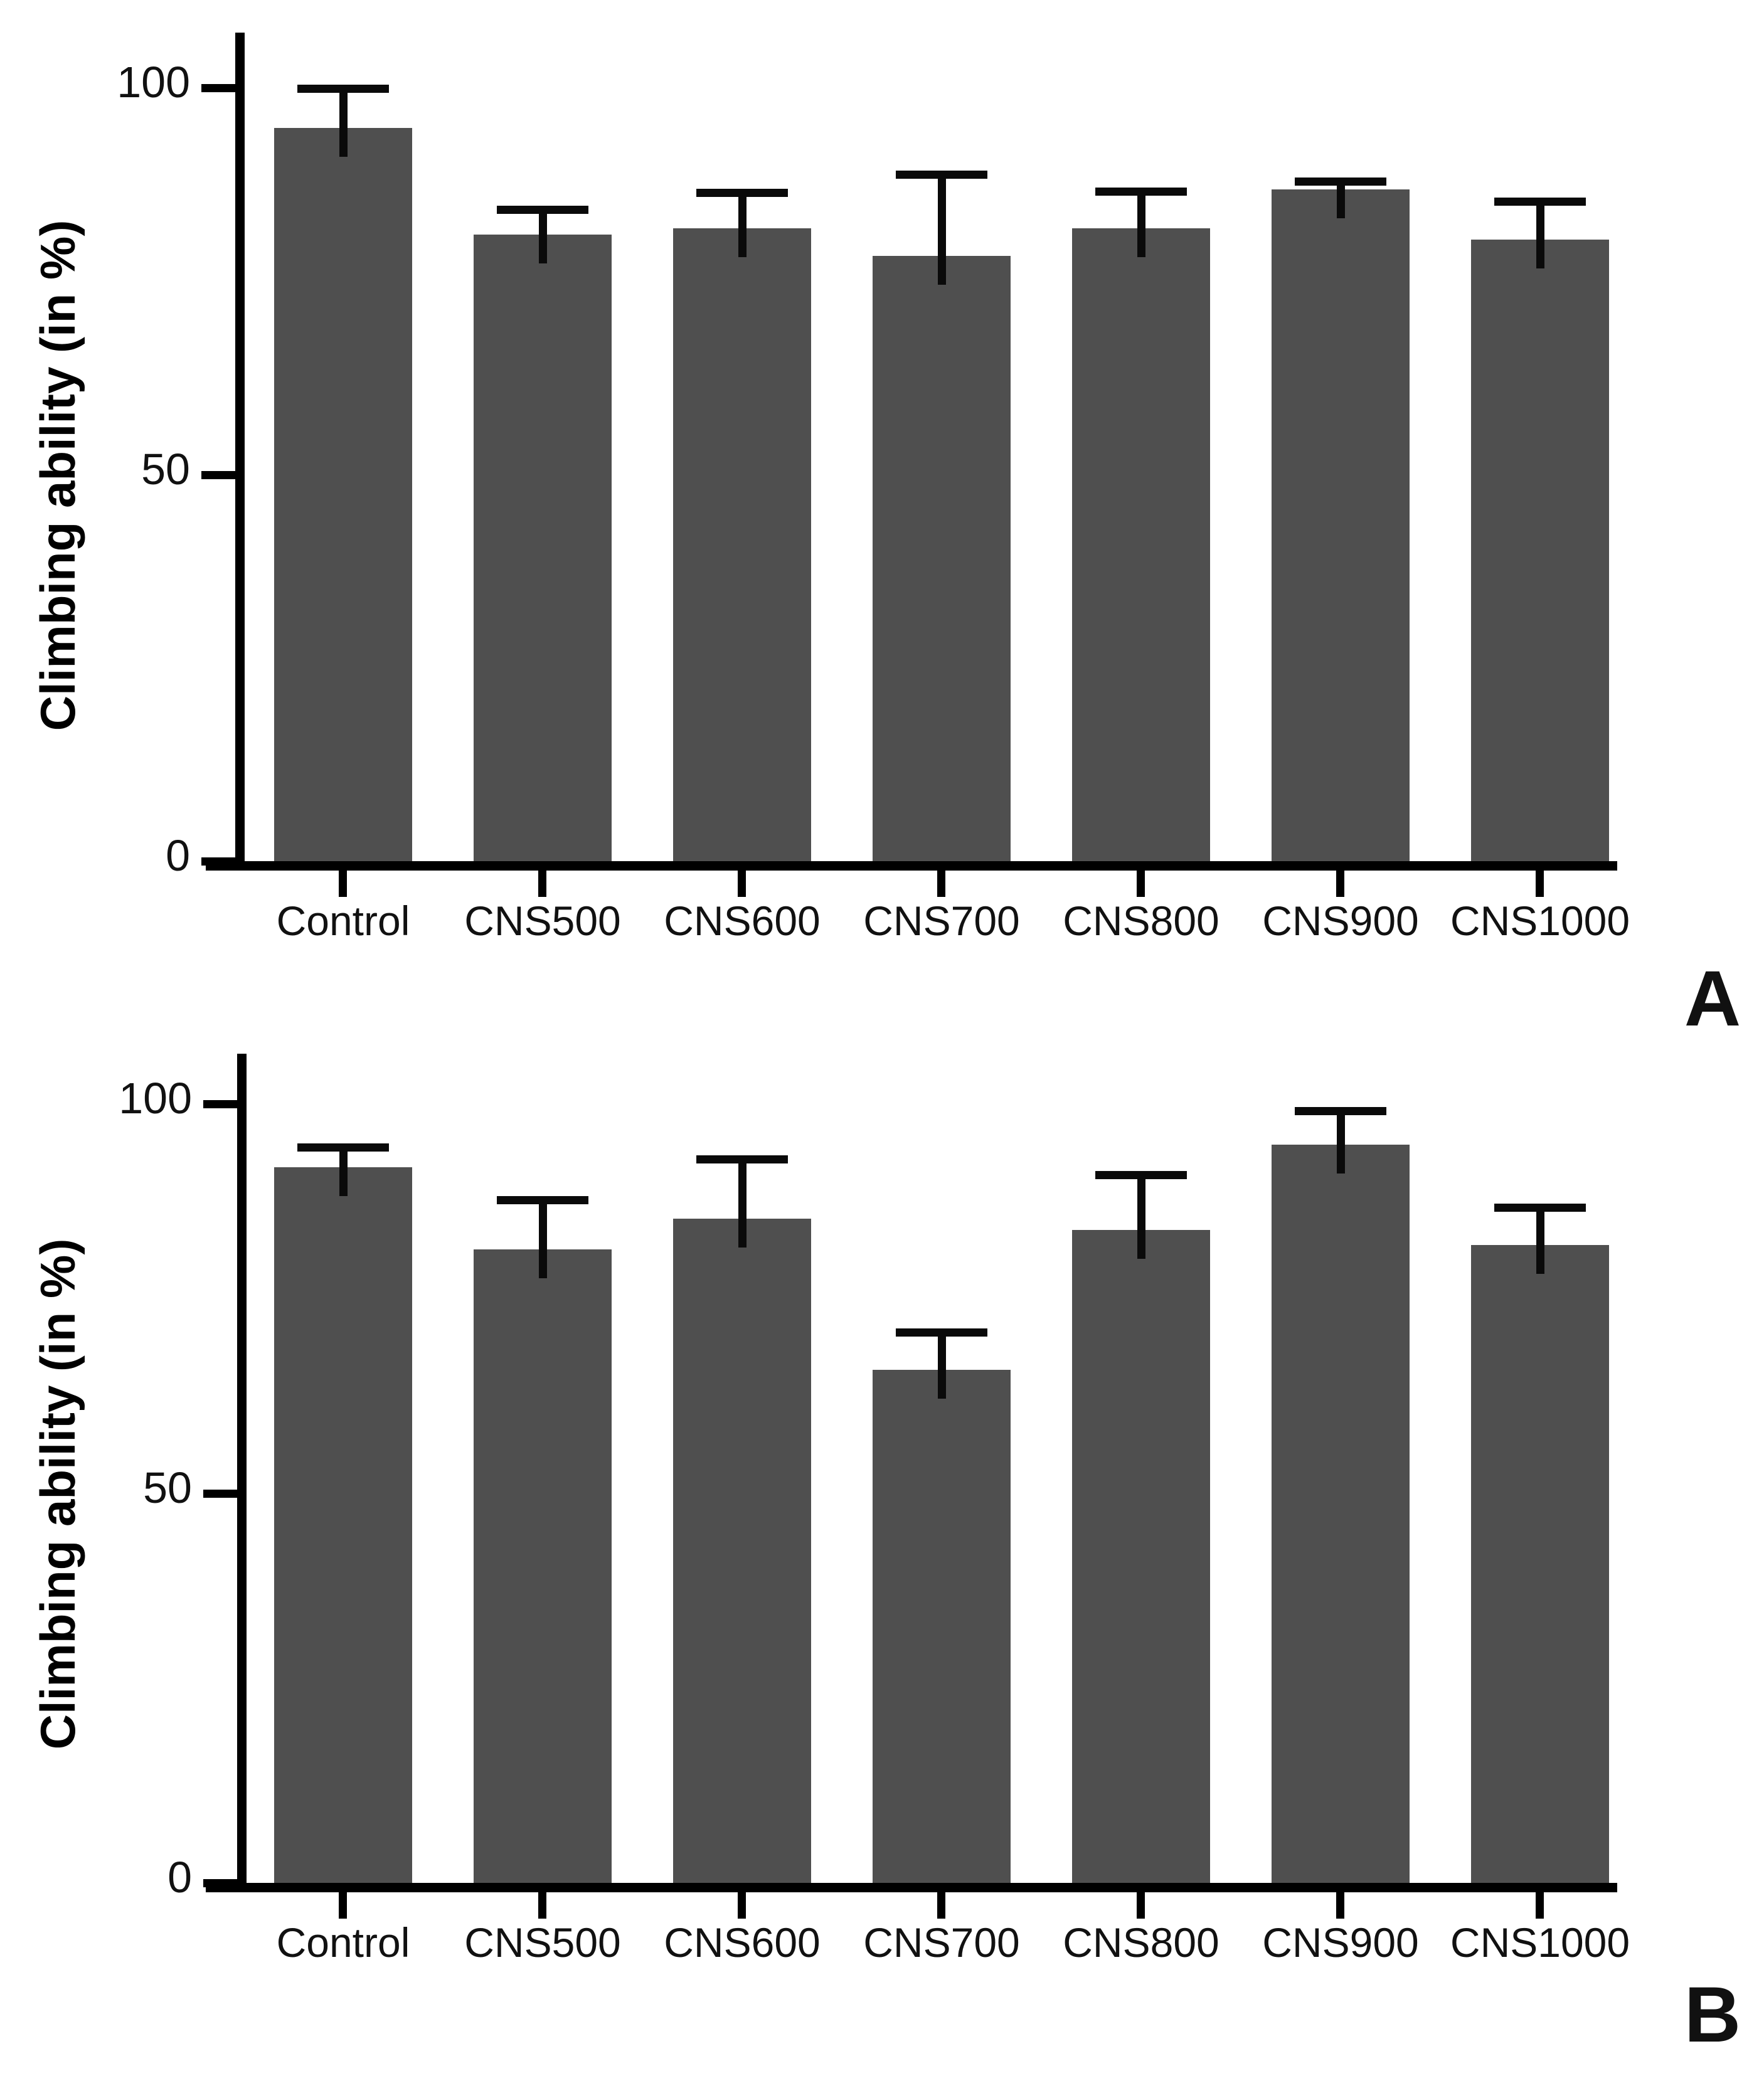 The width and height of the screenshot is (1764, 2093). Describe the element at coordinates (57, 1494) in the screenshot. I see `y-axis-label-b: Climbing ability (in %)` at that location.